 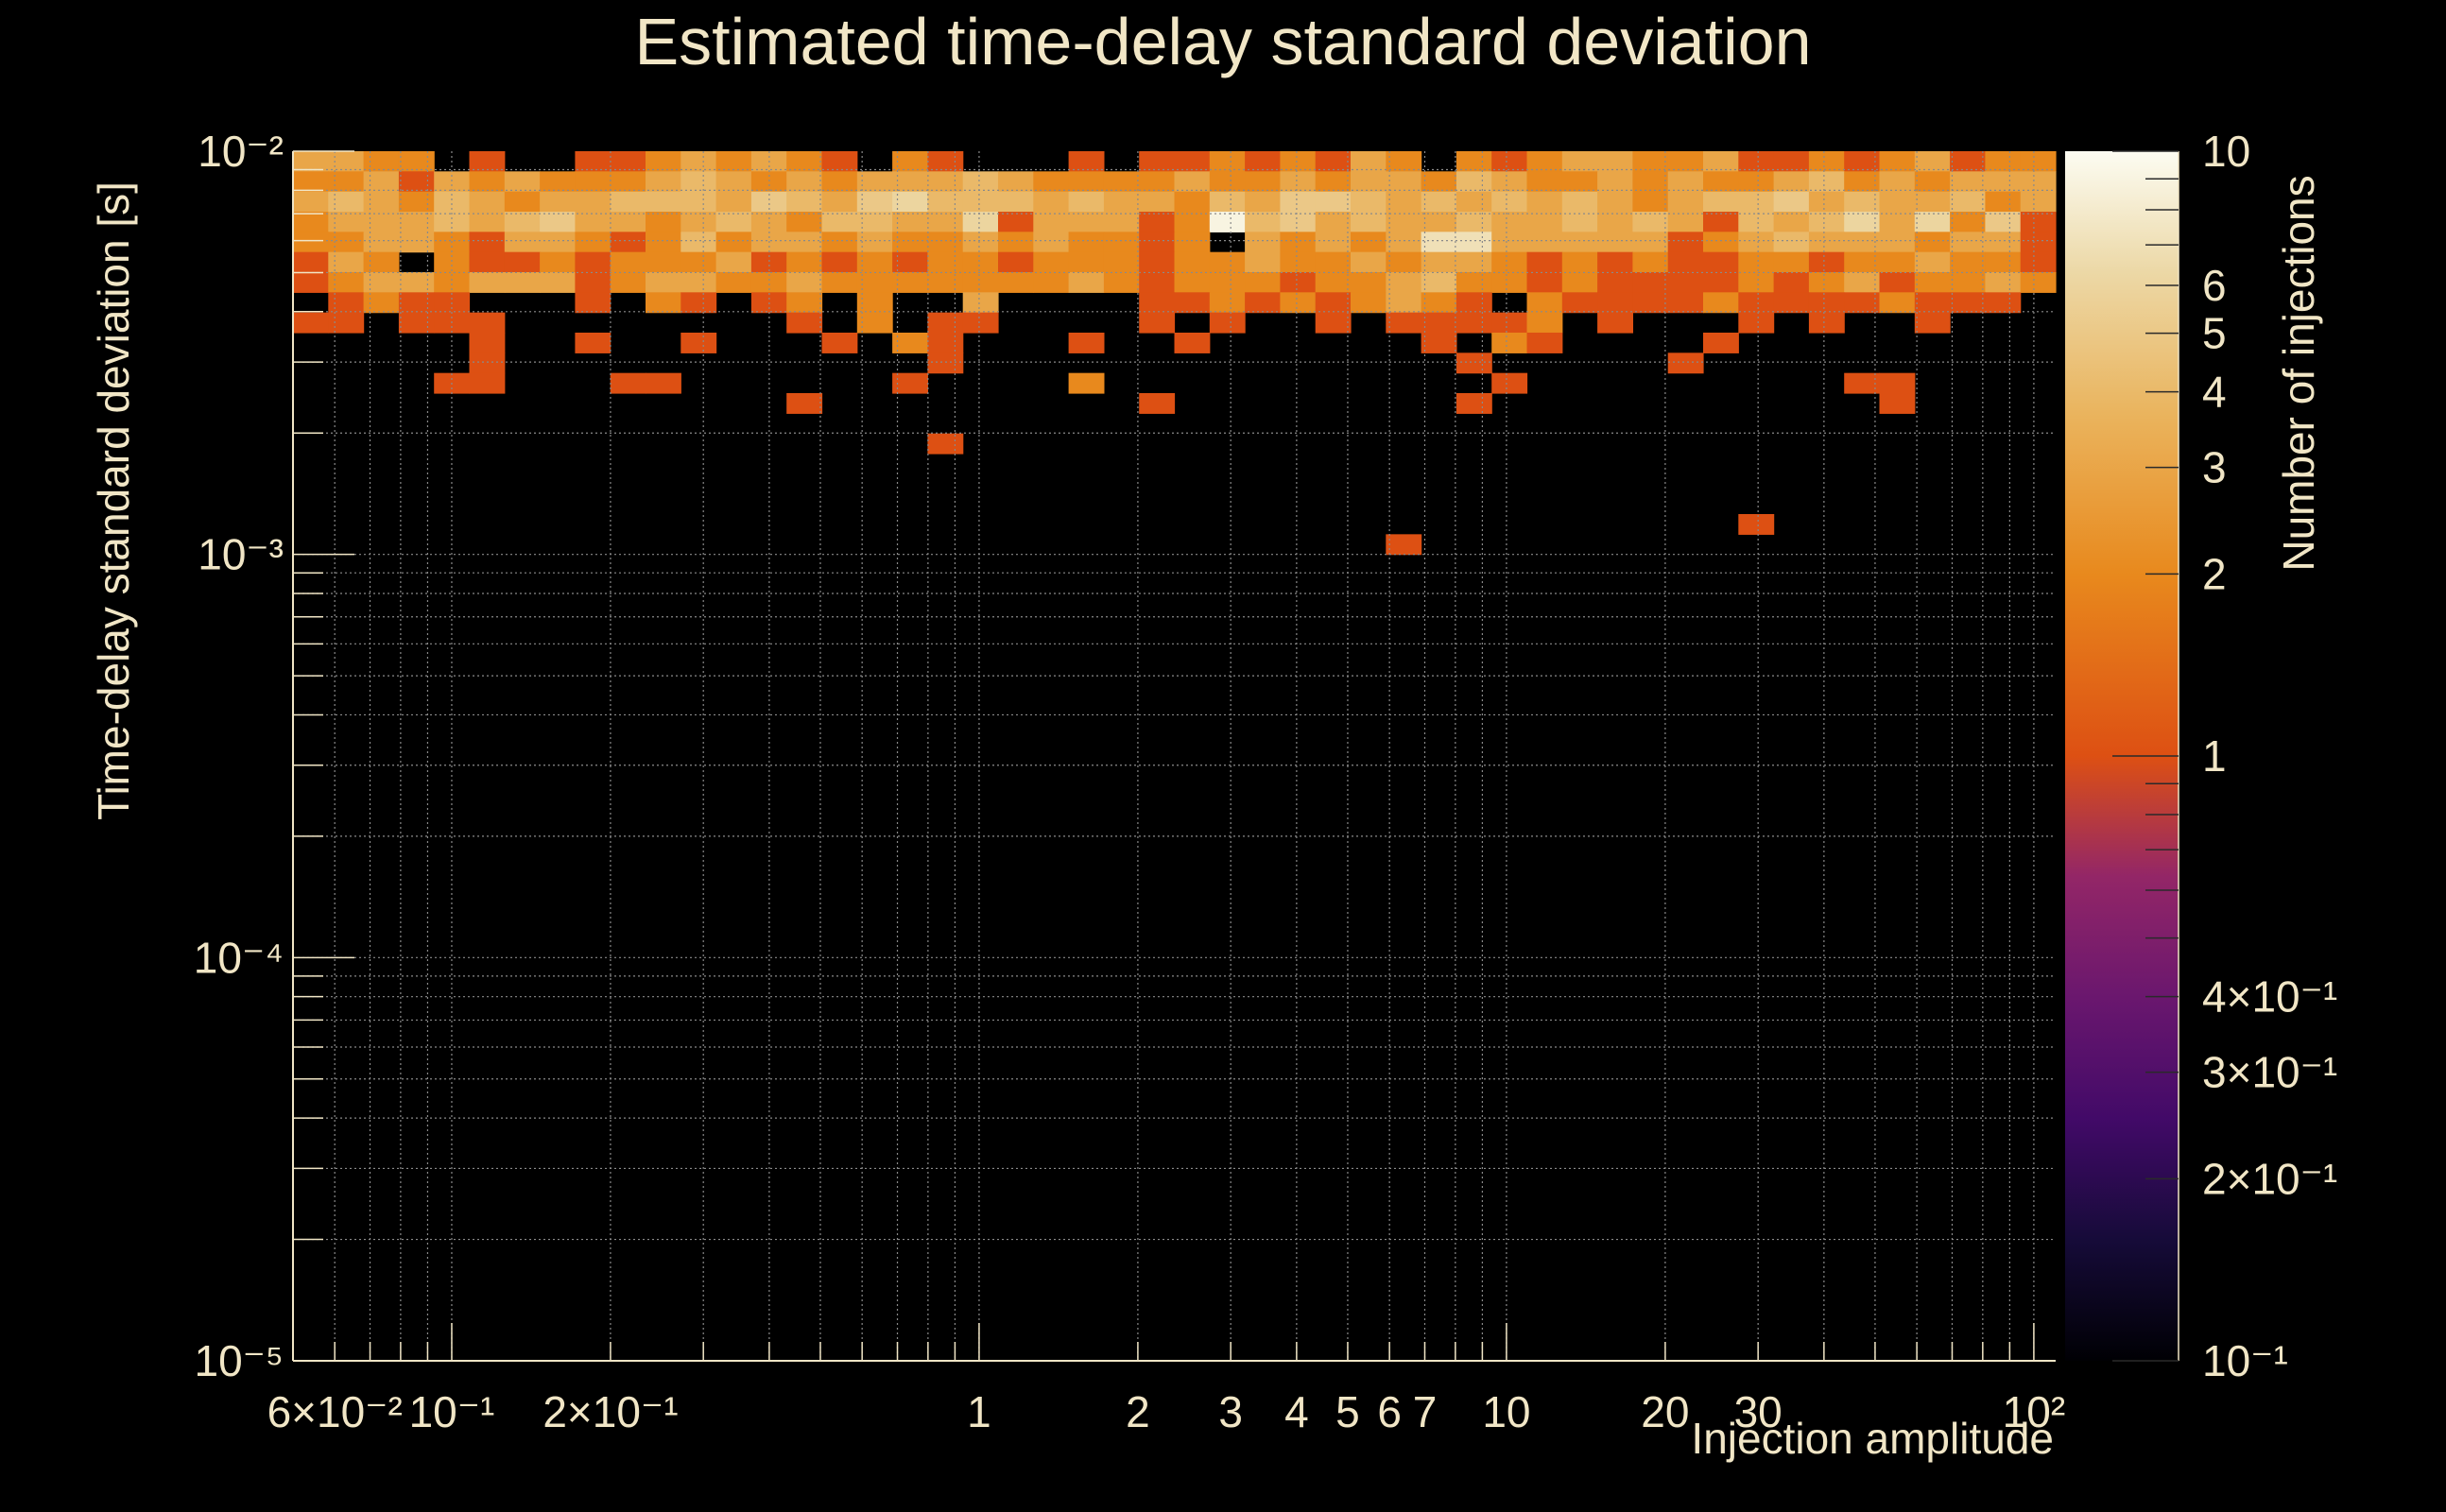 I want to click on x-tick-label: 2×10⁻¹, so click(x=610, y=1411).